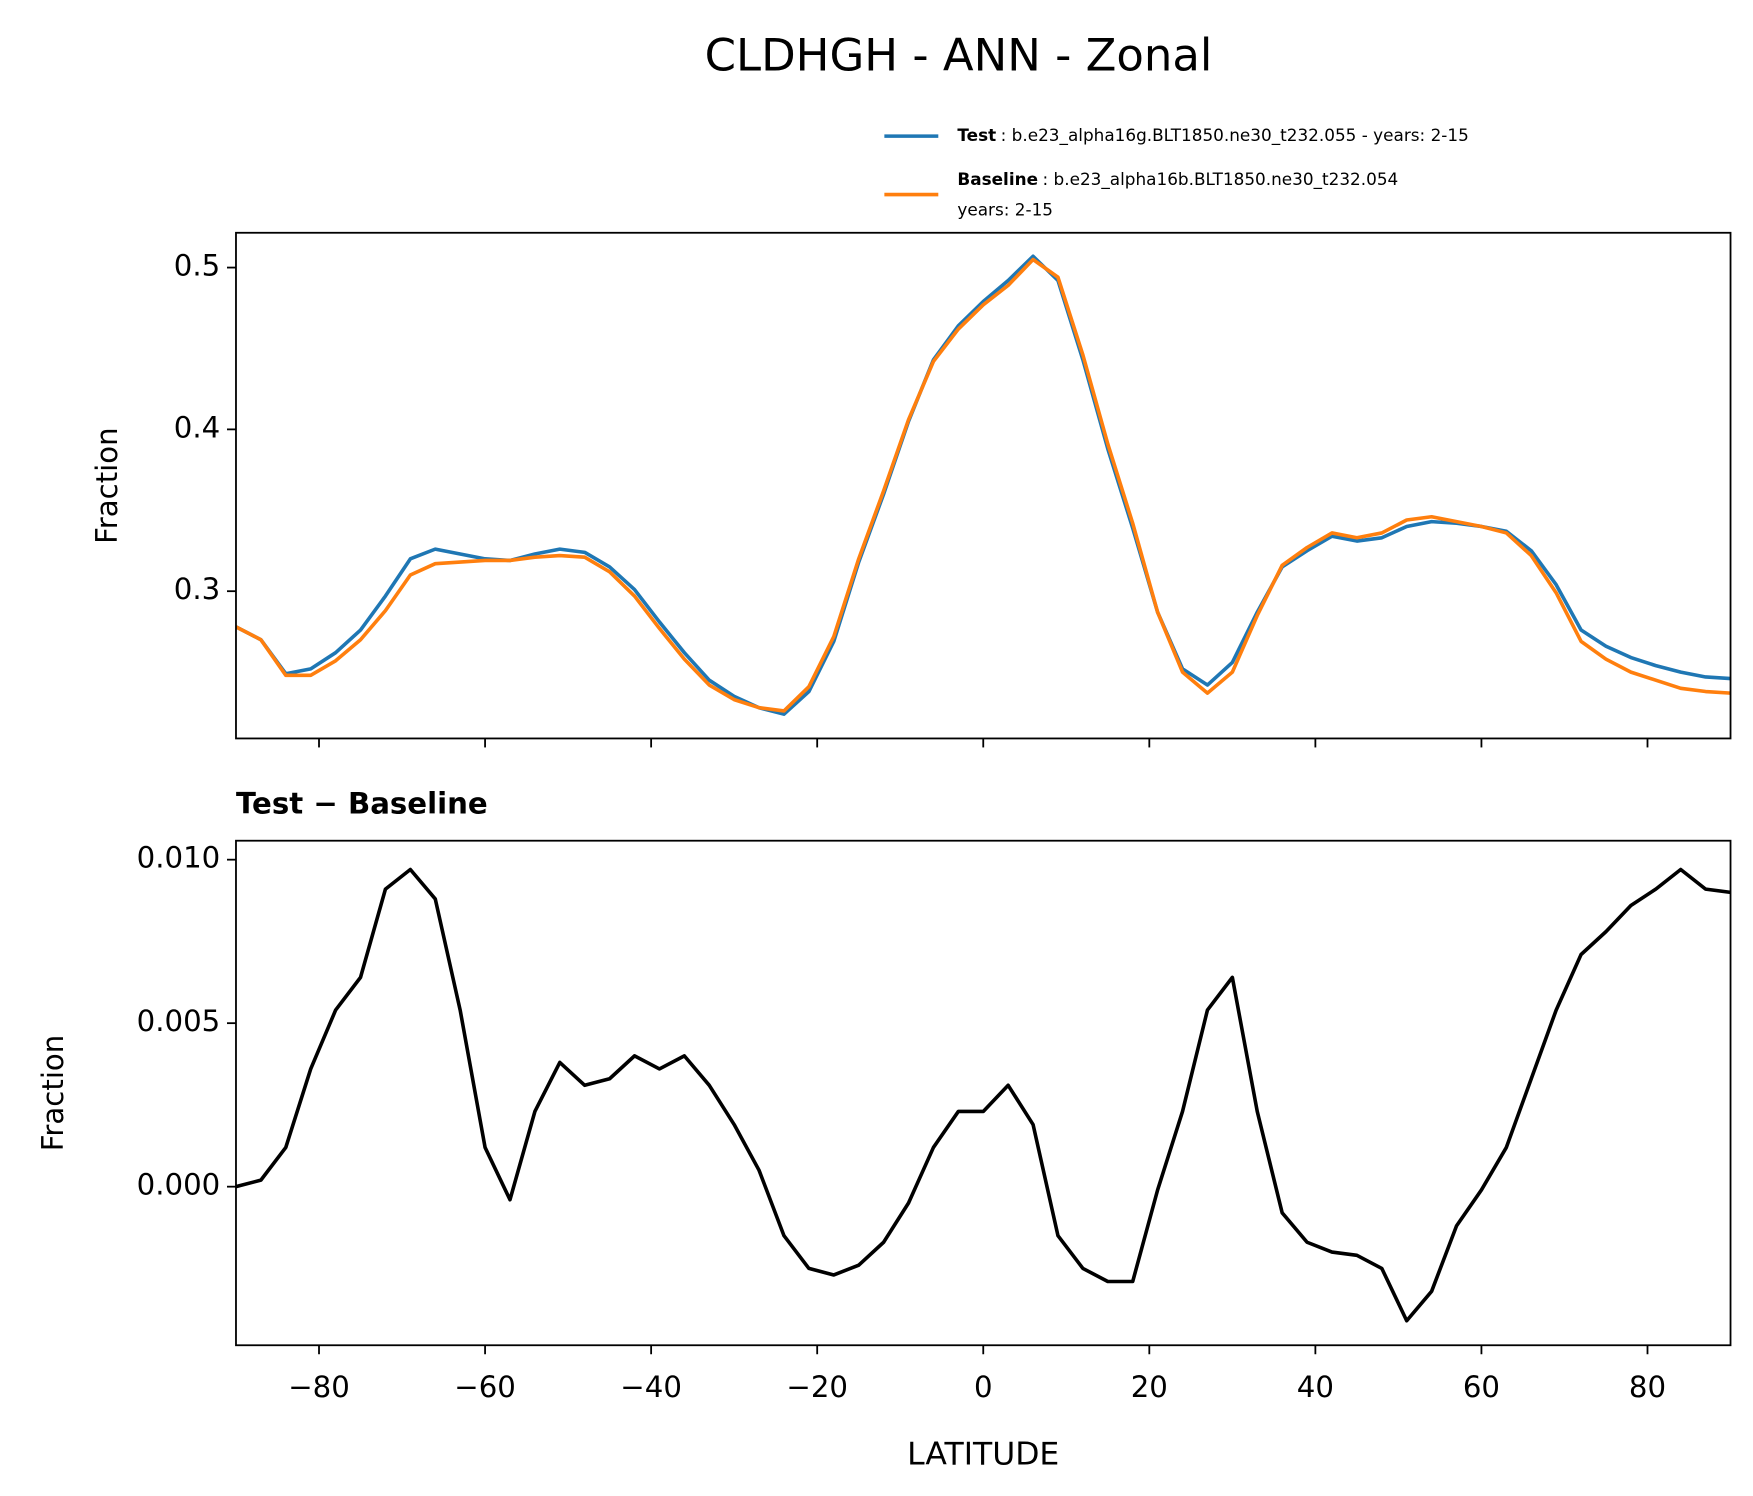 Image resolution: width=1753 pixels, height=1496 pixels. I want to click on y-tick-label: 0.000, so click(179, 1185).